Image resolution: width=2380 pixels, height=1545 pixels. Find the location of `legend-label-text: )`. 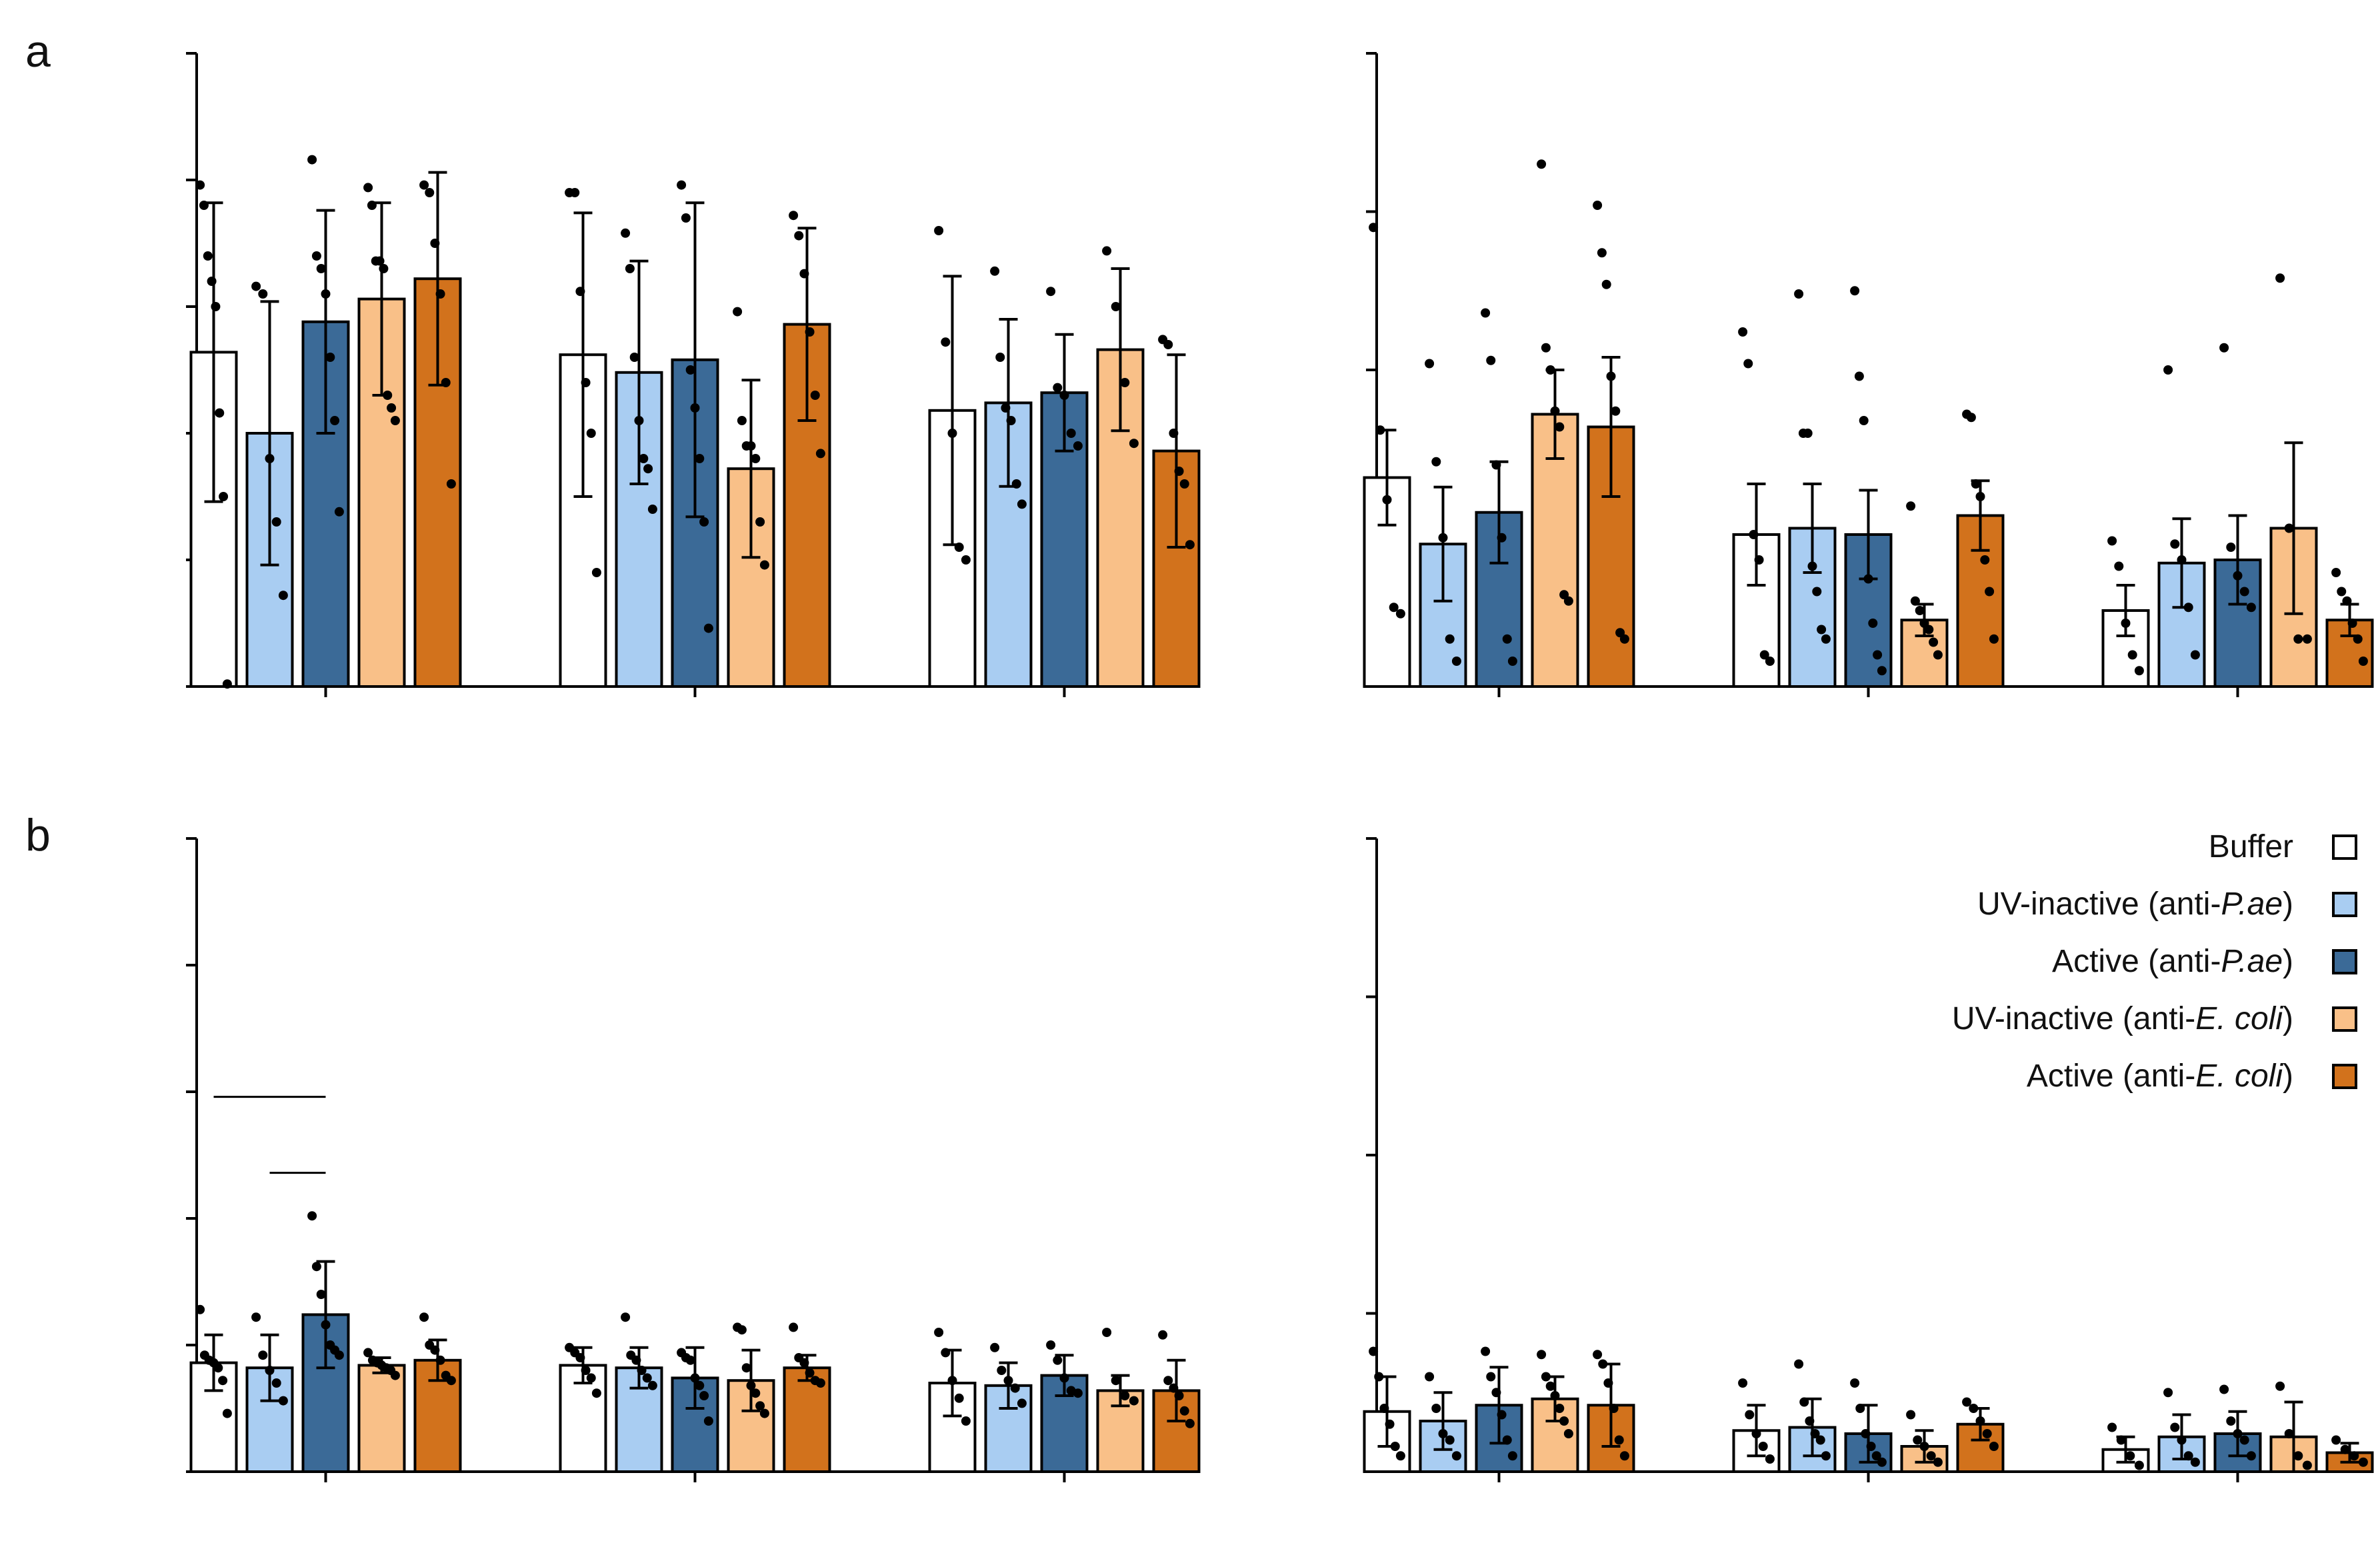

legend-label-text: ) is located at coordinates (2288, 961).